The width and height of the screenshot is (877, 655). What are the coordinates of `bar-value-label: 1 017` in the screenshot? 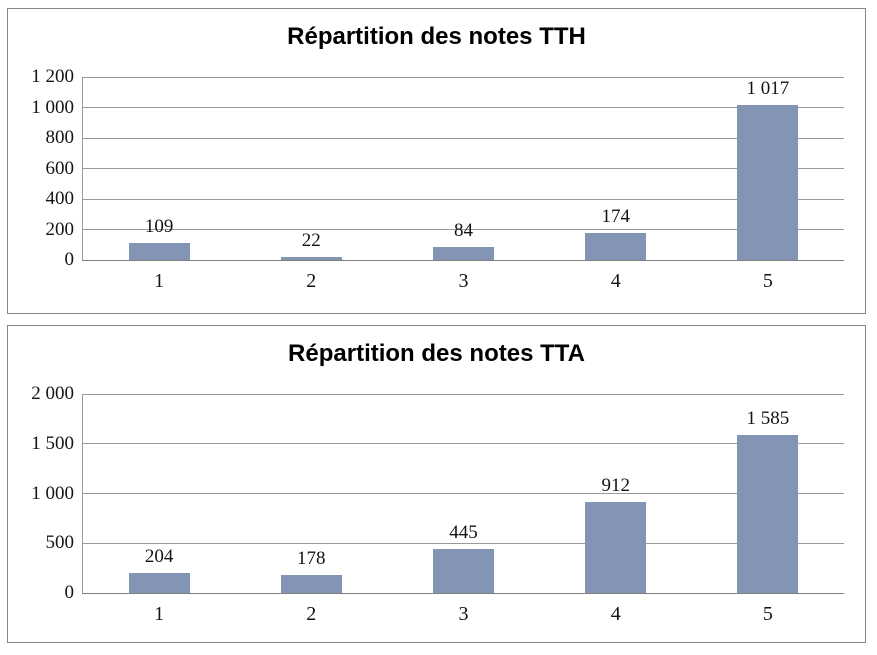 It's located at (768, 88).